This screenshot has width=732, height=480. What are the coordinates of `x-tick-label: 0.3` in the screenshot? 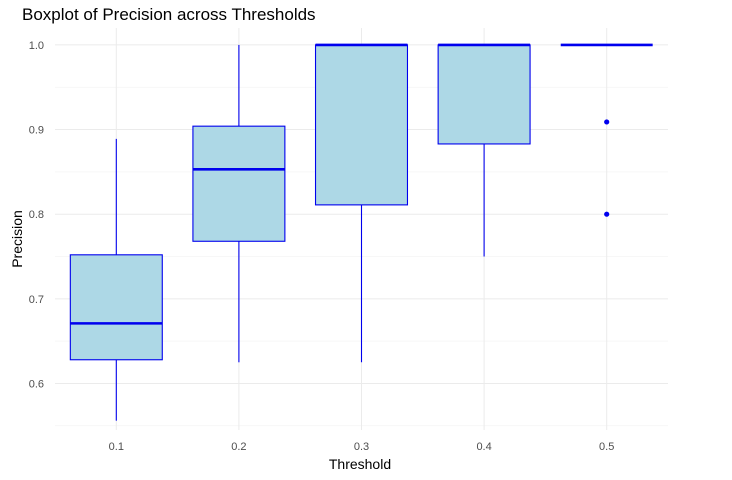 It's located at (361, 447).